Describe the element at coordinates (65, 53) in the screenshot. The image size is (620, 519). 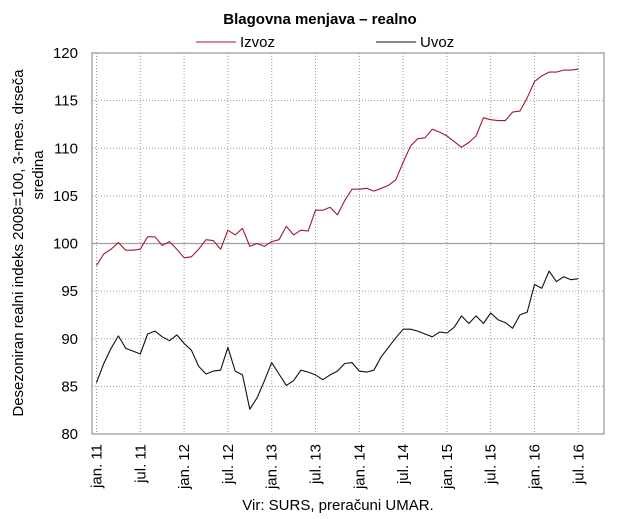
I see `y-tick-label-120: 120` at that location.